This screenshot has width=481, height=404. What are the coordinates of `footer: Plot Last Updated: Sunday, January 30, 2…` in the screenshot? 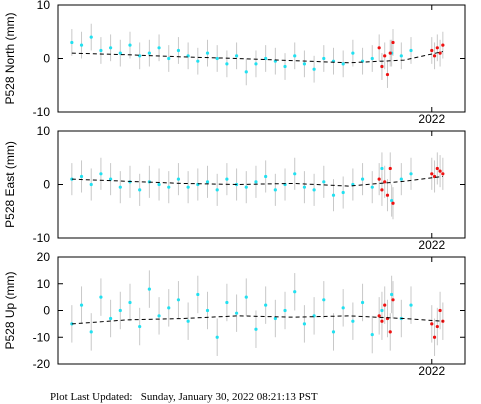 It's located at (184, 397).